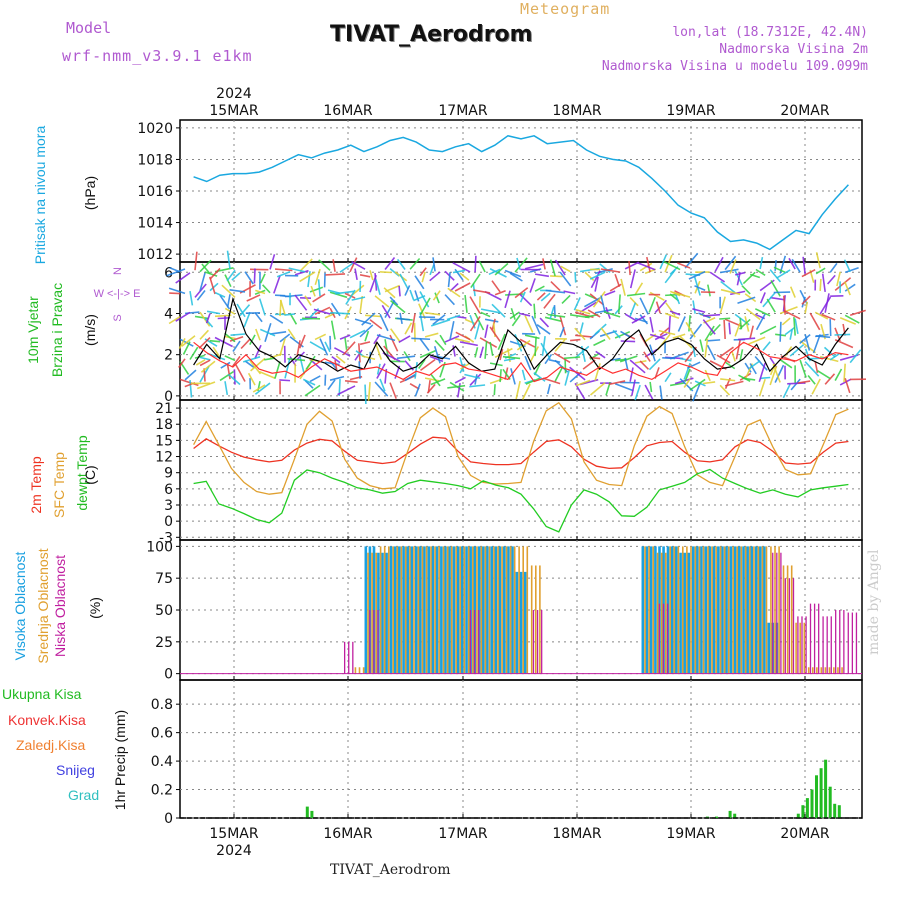  I want to click on y-tick-label: 9, so click(168, 474).